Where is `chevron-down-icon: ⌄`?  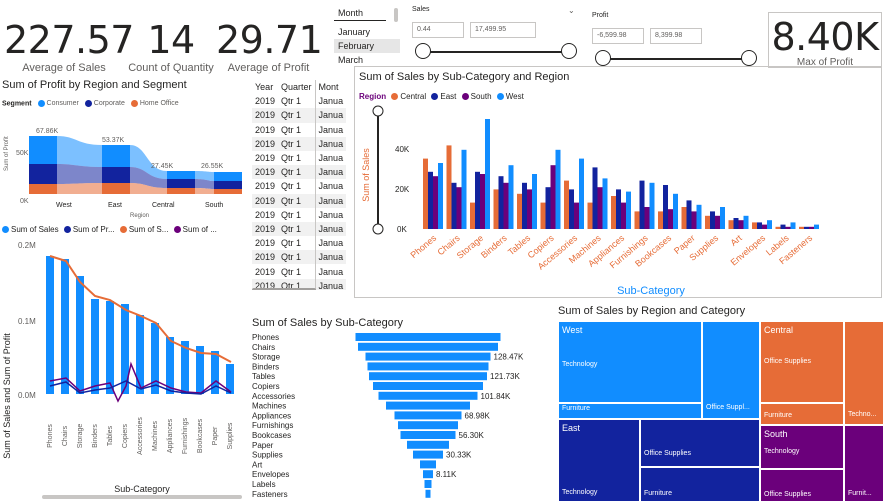 chevron-down-icon: ⌄ is located at coordinates (571, 10).